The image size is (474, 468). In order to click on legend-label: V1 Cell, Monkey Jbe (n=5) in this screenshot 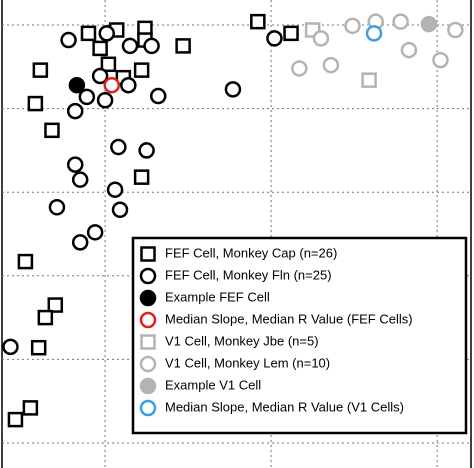, I will do `click(242, 340)`.